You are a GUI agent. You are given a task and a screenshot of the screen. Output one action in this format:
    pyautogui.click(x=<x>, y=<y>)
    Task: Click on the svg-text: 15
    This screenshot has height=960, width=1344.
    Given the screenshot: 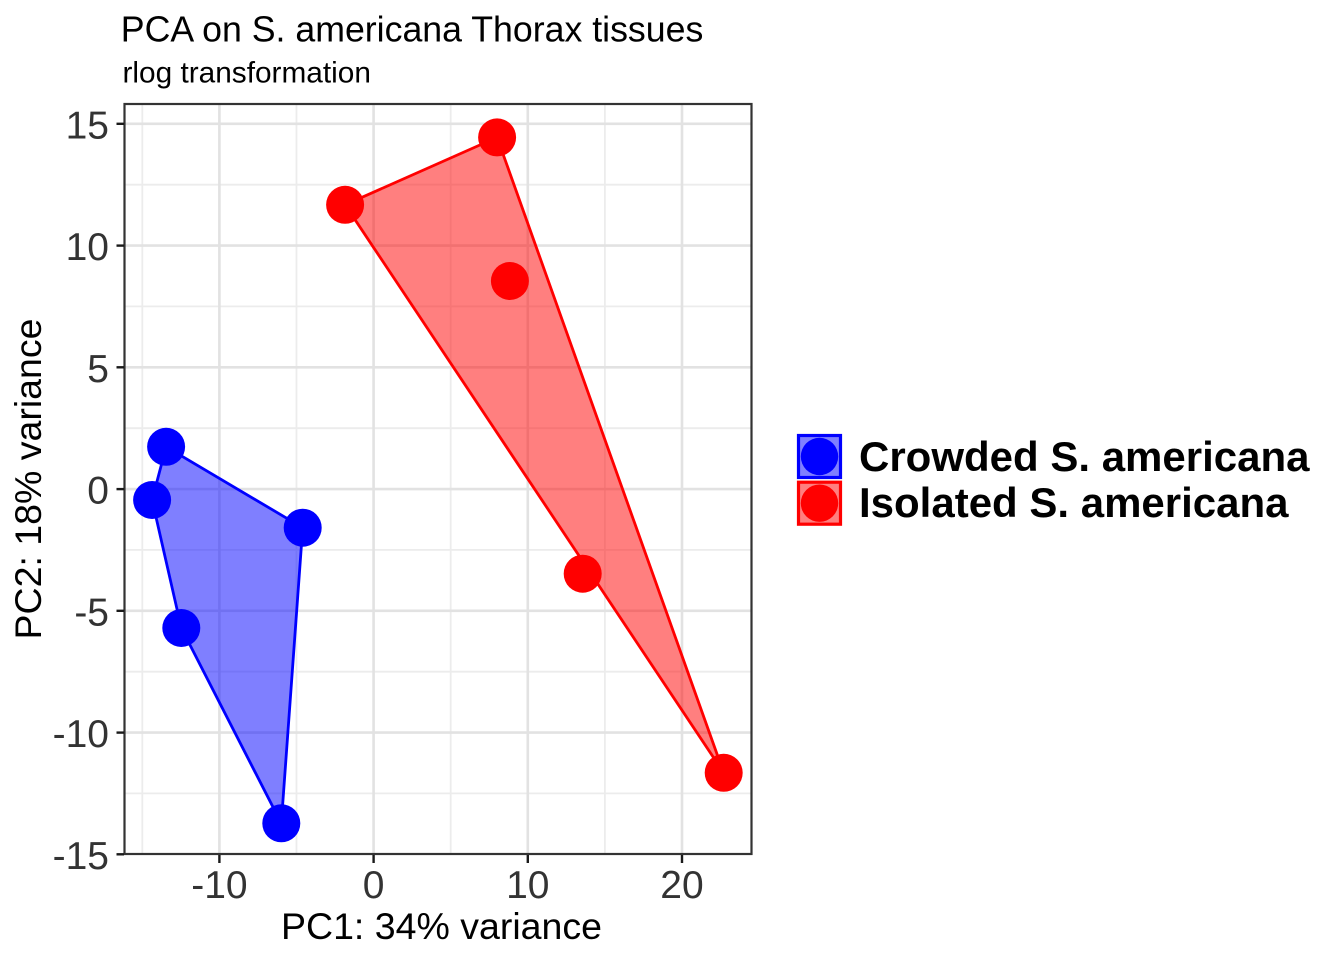 What is the action you would take?
    pyautogui.click(x=87, y=125)
    